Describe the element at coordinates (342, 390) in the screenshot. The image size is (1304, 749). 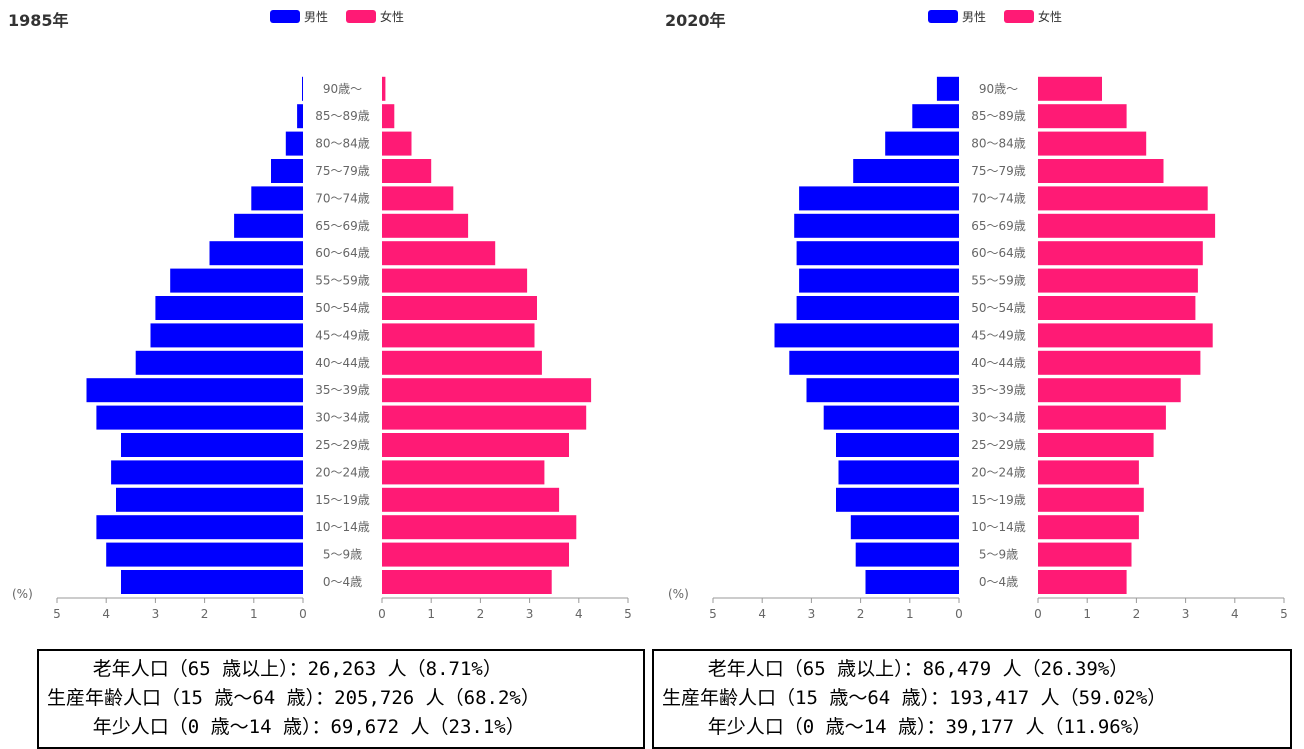
I see `age-label: 35〜39歳` at that location.